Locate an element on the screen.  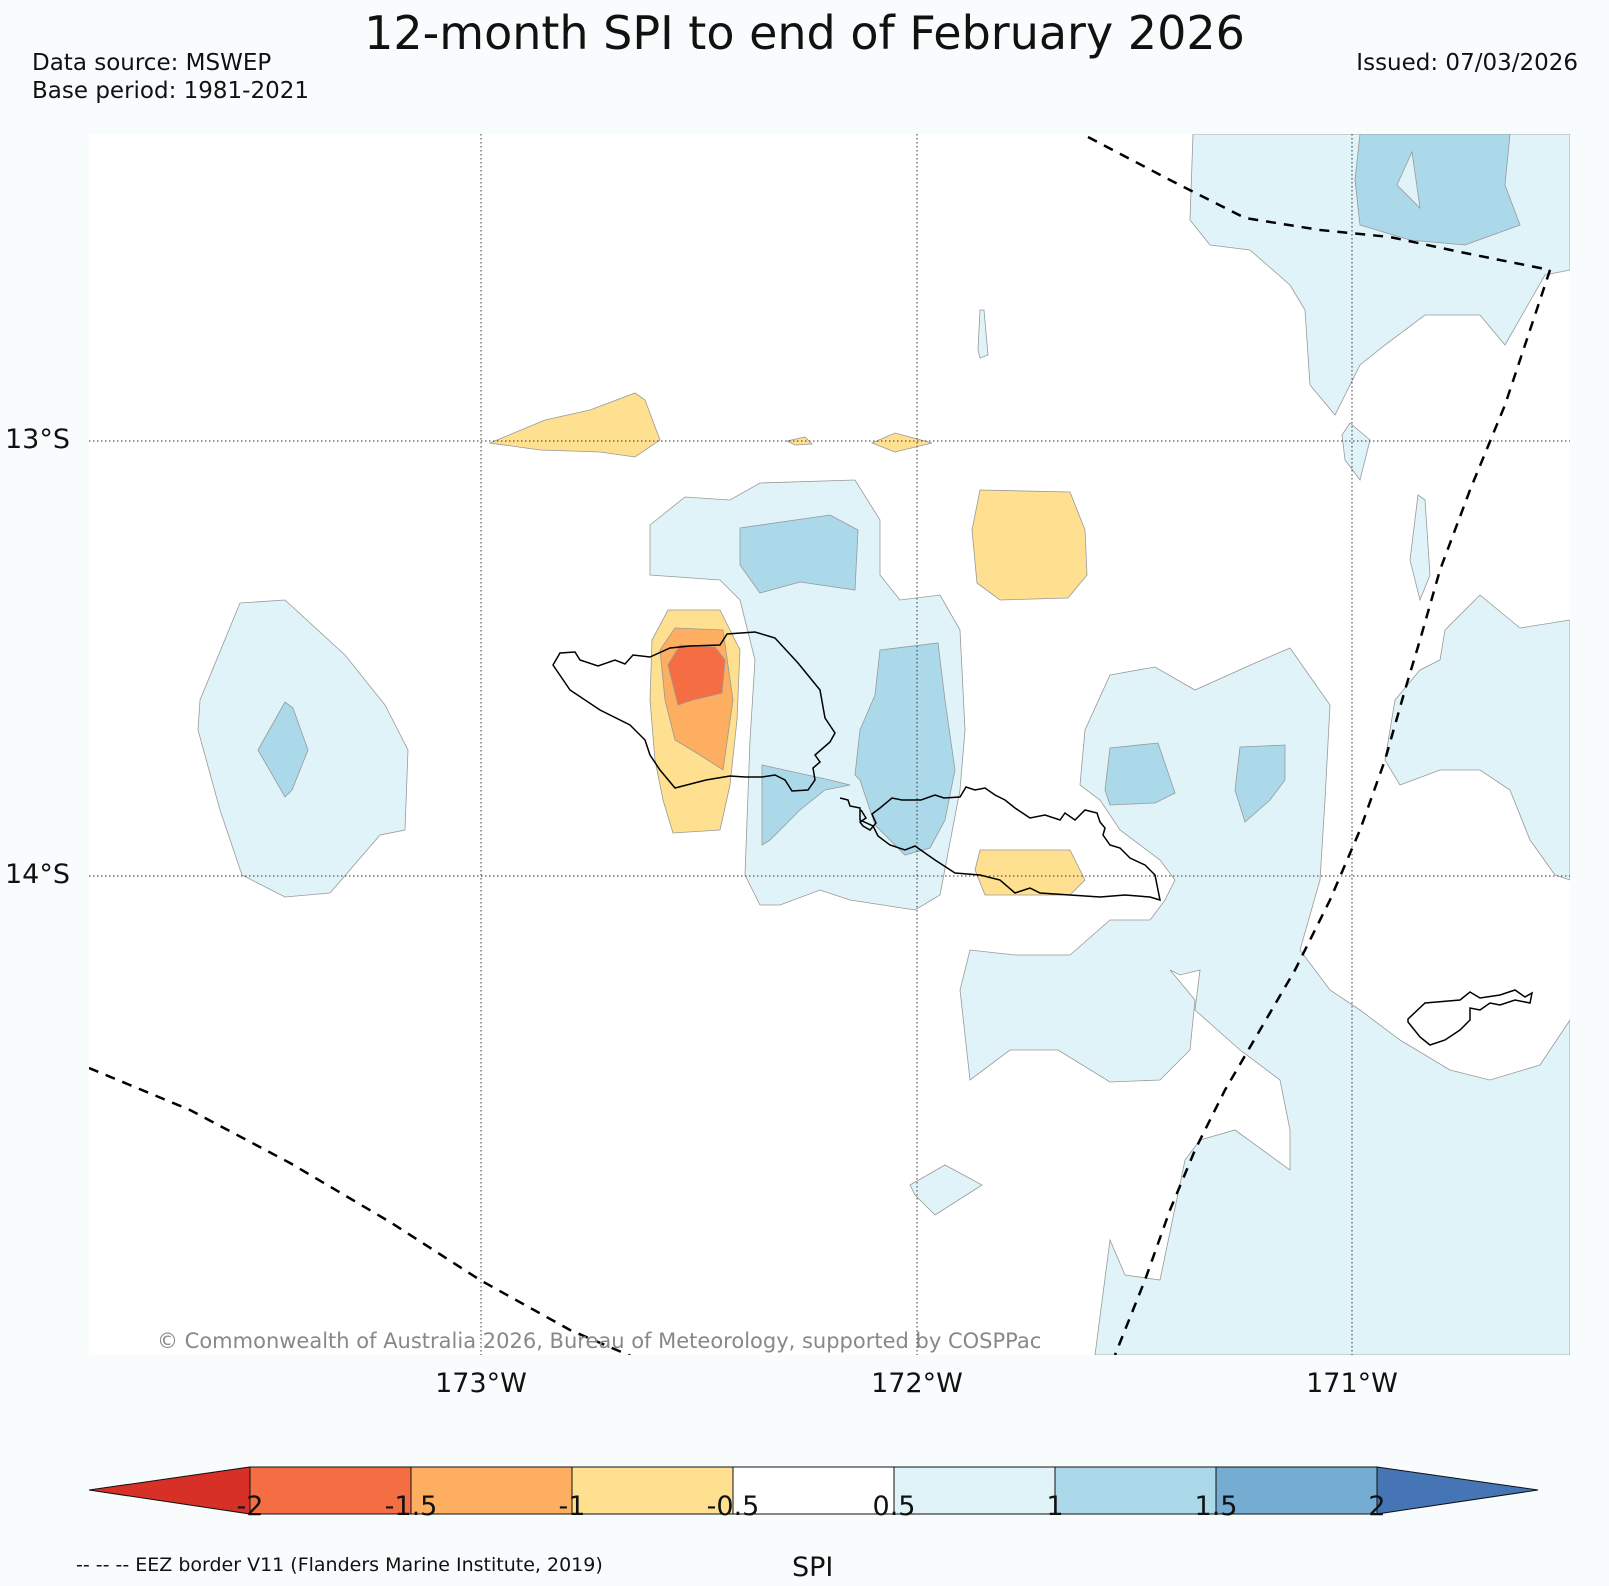
colorbar-tick: -2 is located at coordinates (250, 1506).